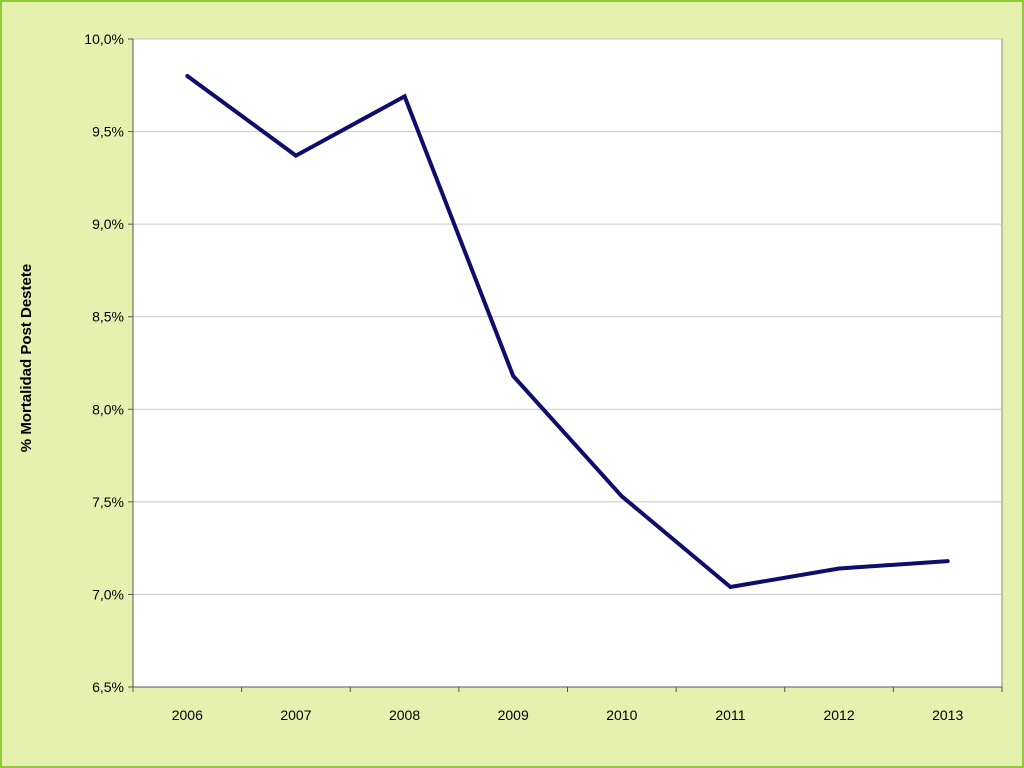  What do you see at coordinates (104, 39) in the screenshot?
I see `y-tick-label: 10,0%` at bounding box center [104, 39].